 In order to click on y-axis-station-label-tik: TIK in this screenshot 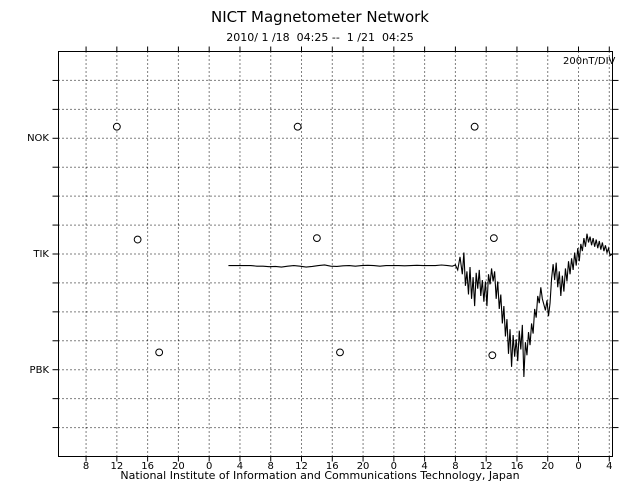, I will do `click(41, 254)`.